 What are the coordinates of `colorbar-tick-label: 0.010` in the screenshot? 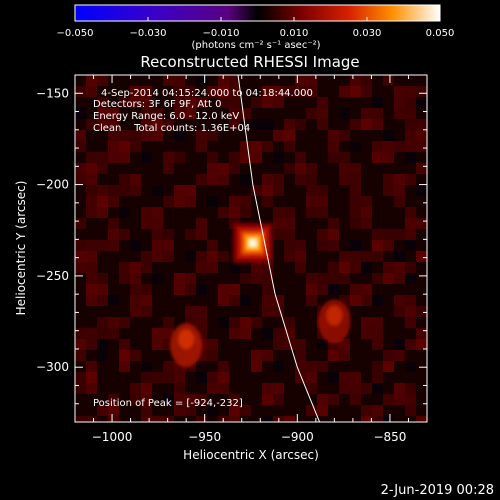 It's located at (294, 33).